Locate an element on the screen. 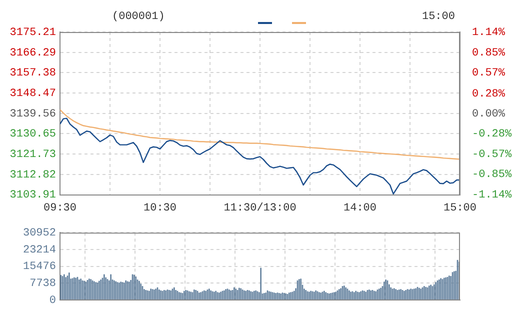 The image size is (513, 320). y2-tick-label: 0.57% is located at coordinates (489, 74).